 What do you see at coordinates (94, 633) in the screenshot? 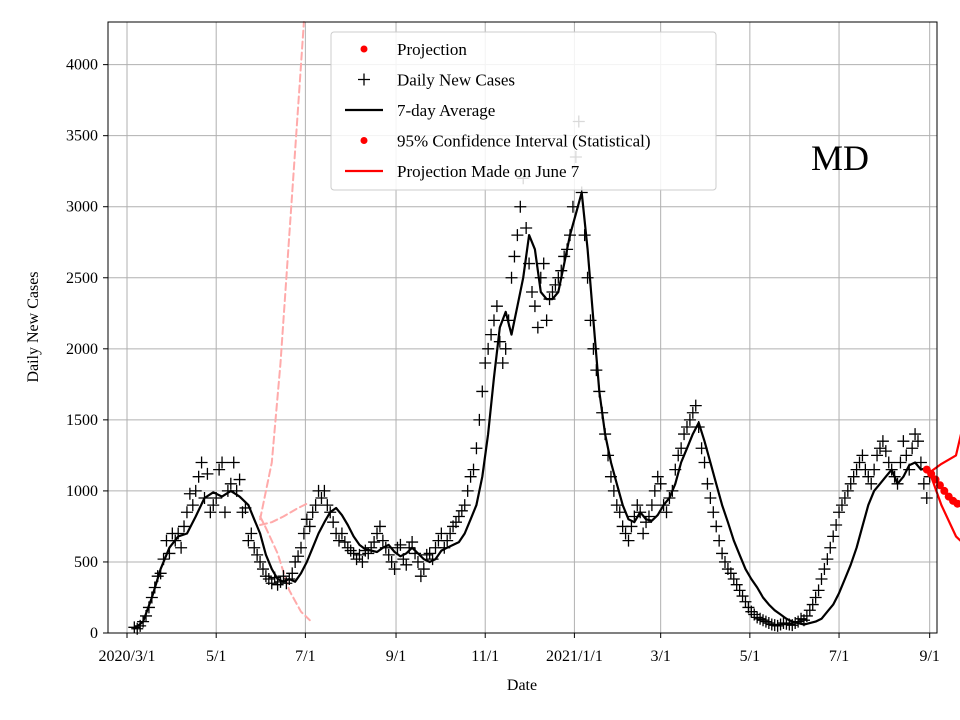
I see `y-tick-label: 0` at bounding box center [94, 633].